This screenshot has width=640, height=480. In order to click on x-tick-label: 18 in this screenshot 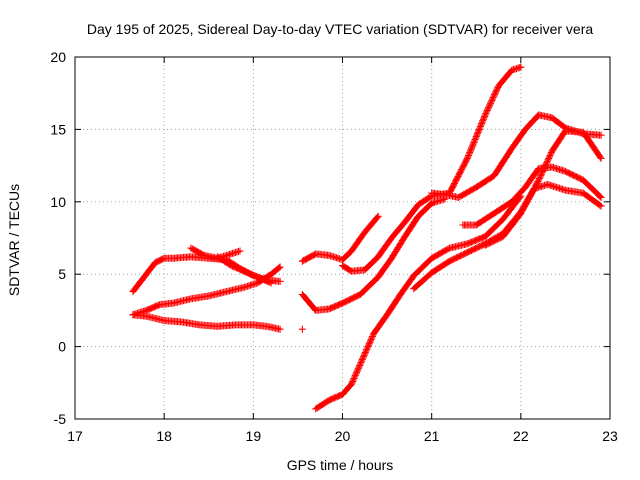, I will do `click(164, 436)`.